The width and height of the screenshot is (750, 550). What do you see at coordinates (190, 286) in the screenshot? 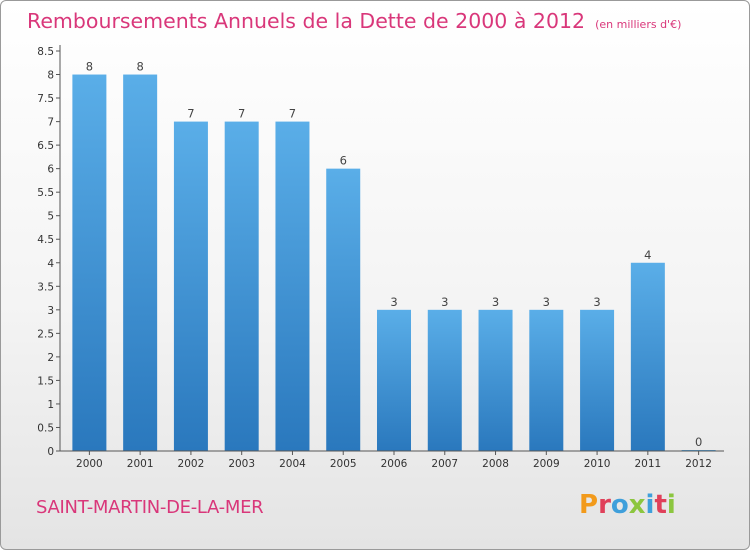
I see `bar-2002` at bounding box center [190, 286].